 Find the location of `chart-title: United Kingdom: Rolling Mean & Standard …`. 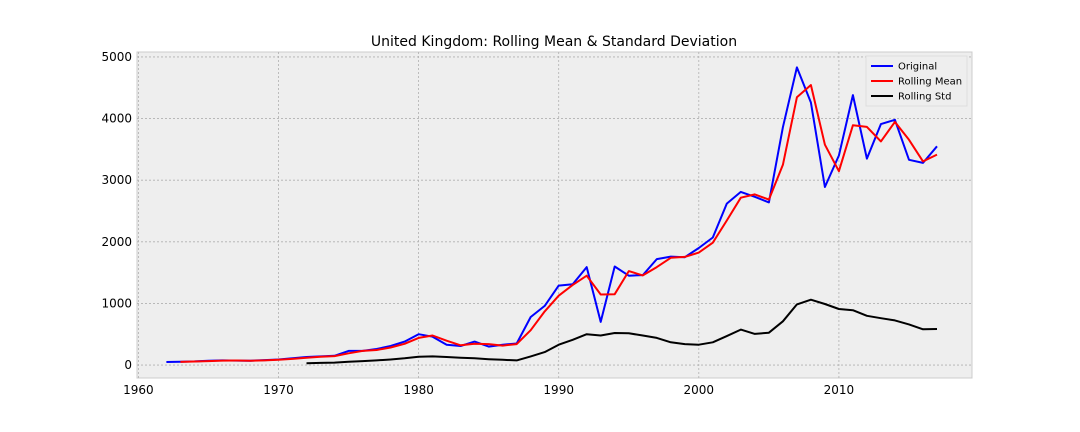

chart-title: United Kingdom: Rolling Mean & Standard … is located at coordinates (554, 42).